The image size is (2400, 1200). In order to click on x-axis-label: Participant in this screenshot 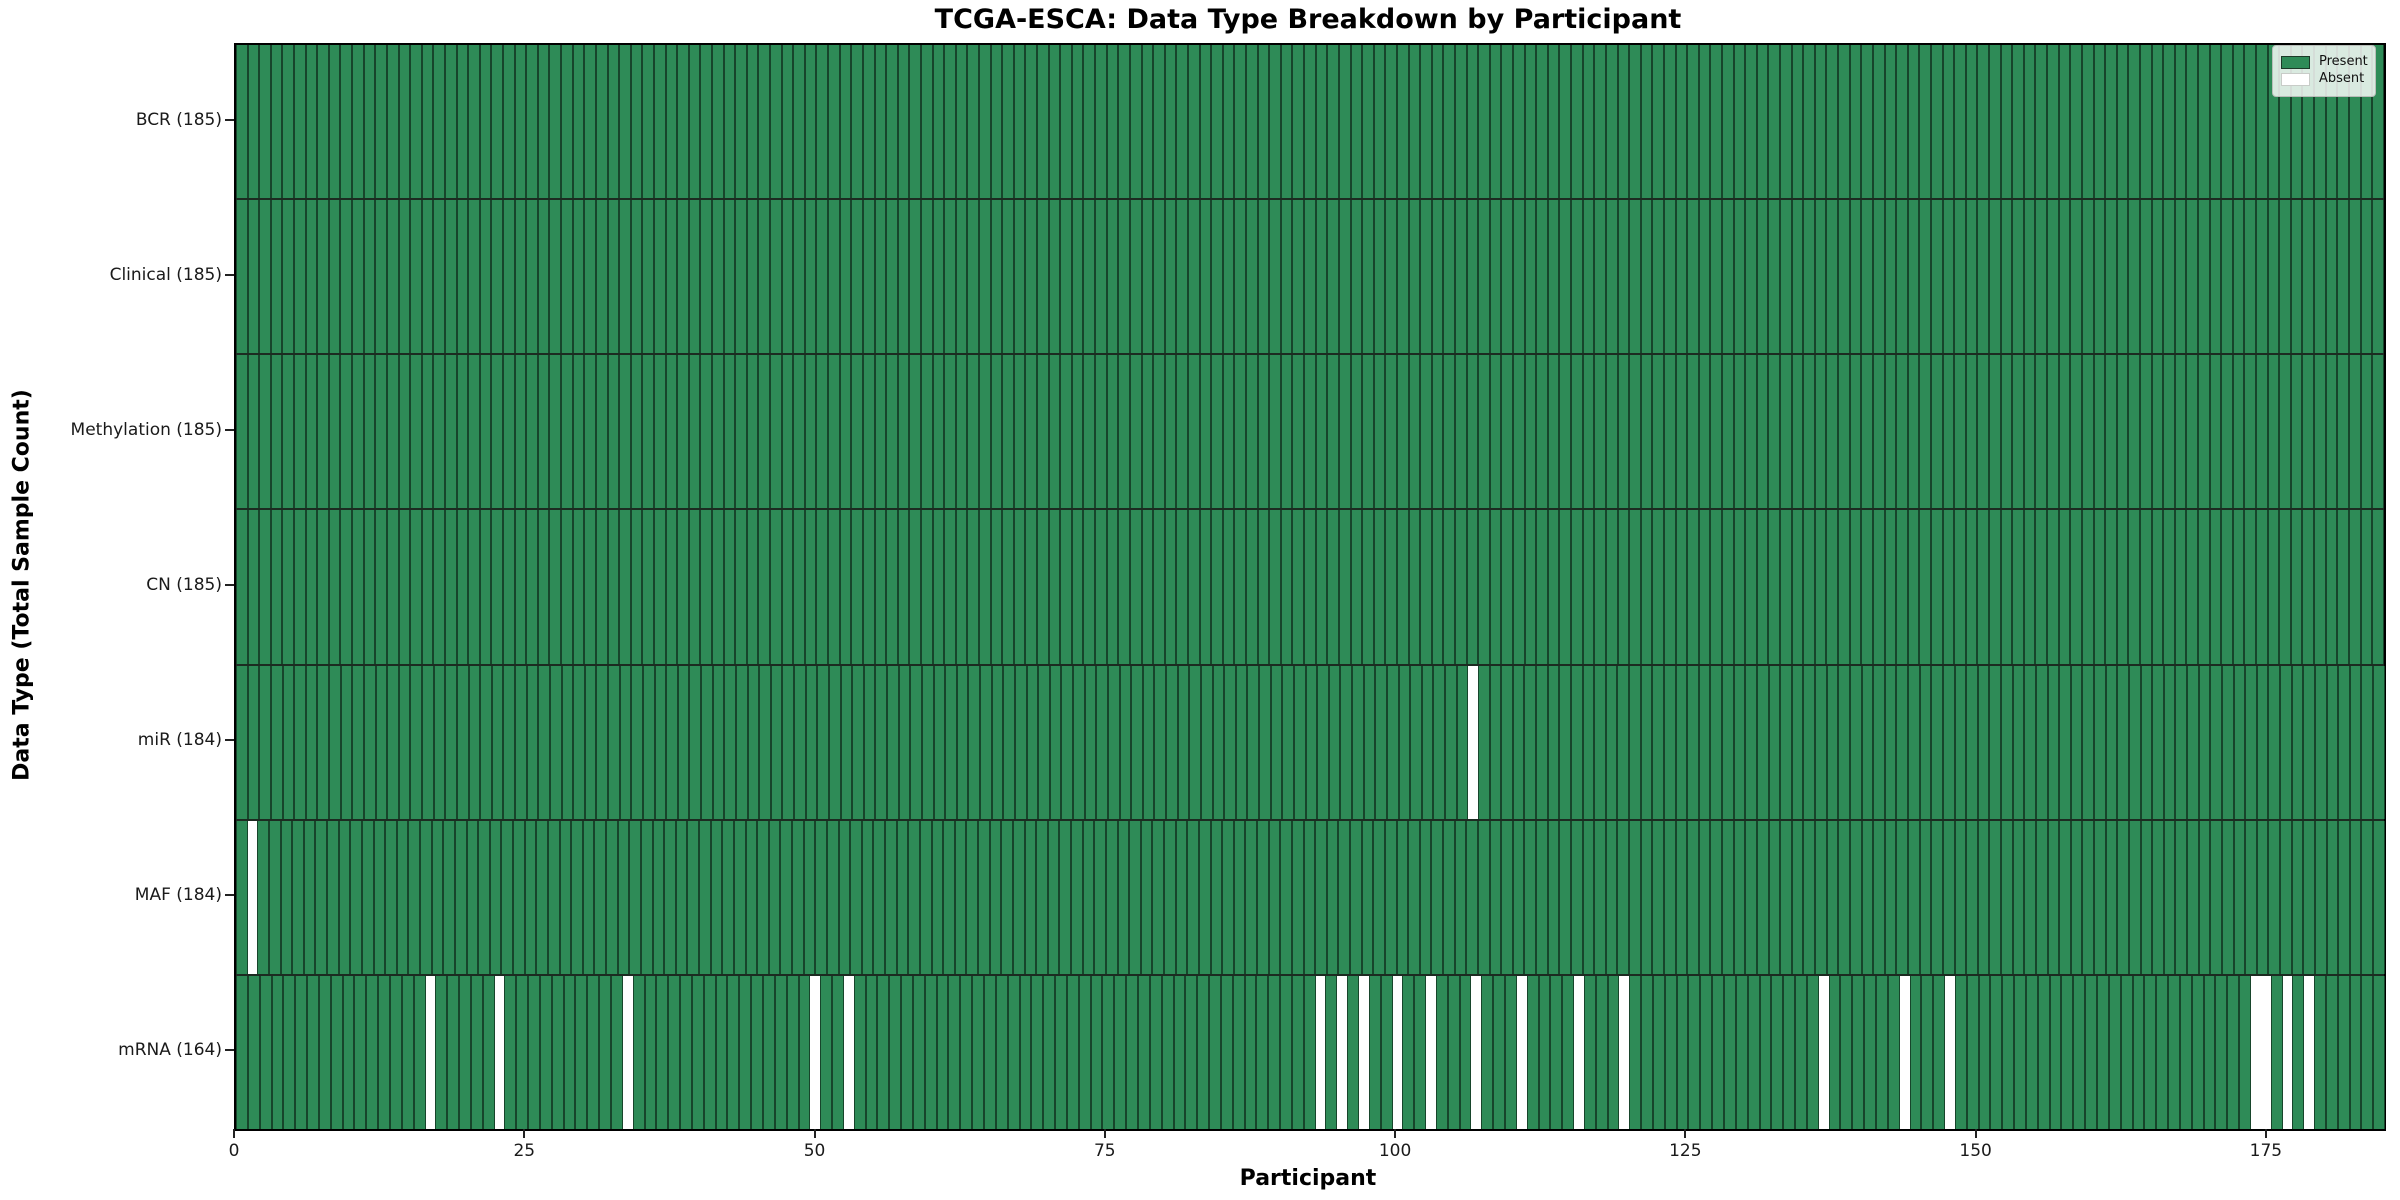, I will do `click(1308, 1178)`.